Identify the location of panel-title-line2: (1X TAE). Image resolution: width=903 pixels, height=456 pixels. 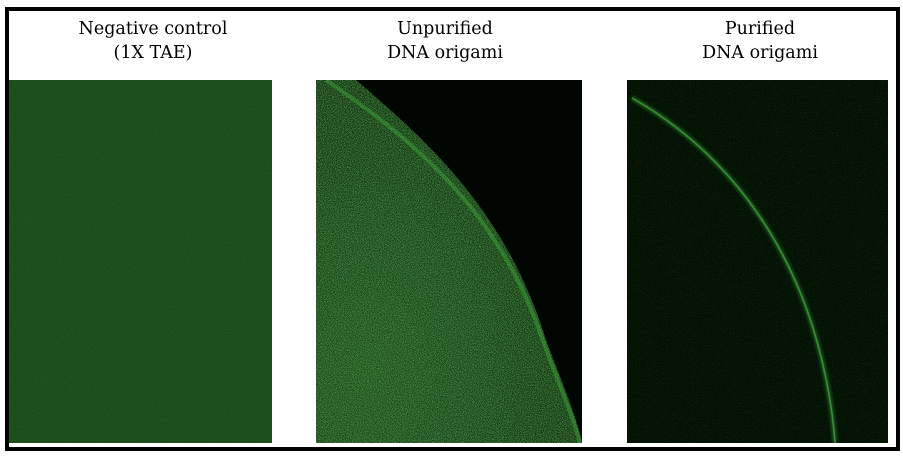
(153, 53).